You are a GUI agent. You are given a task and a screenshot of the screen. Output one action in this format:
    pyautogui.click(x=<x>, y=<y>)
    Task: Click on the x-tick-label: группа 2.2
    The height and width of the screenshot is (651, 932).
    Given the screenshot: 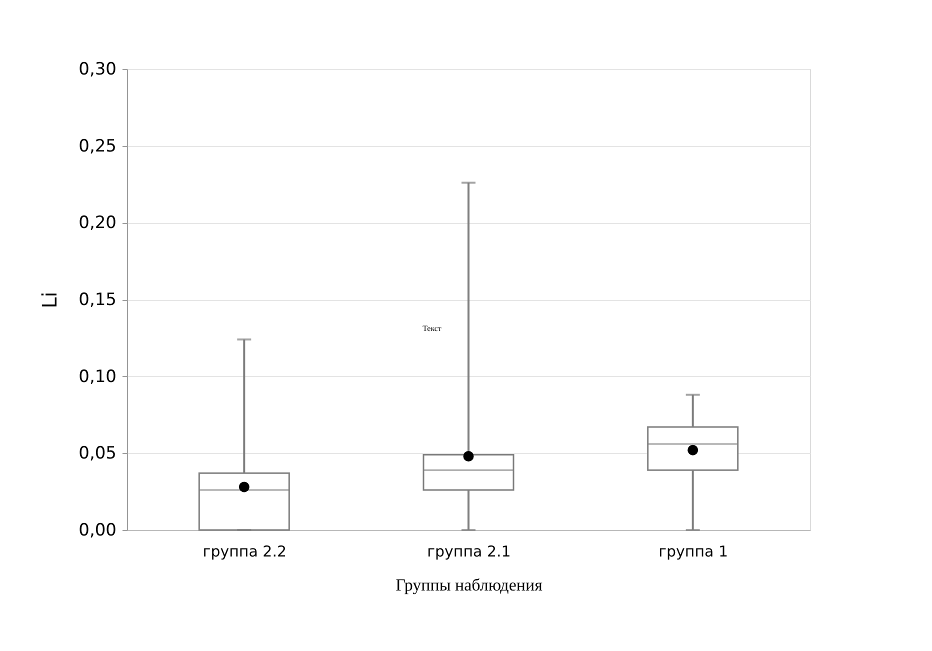 What is the action you would take?
    pyautogui.click(x=244, y=551)
    